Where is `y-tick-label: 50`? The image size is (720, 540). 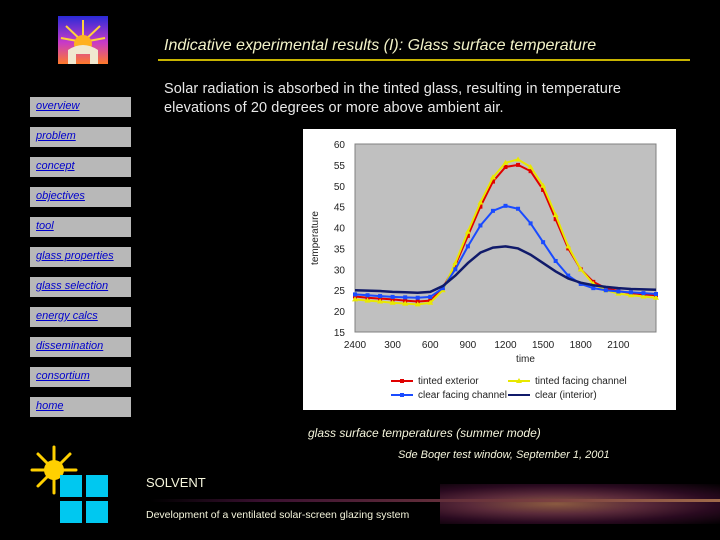 y-tick-label: 50 is located at coordinates (340, 187).